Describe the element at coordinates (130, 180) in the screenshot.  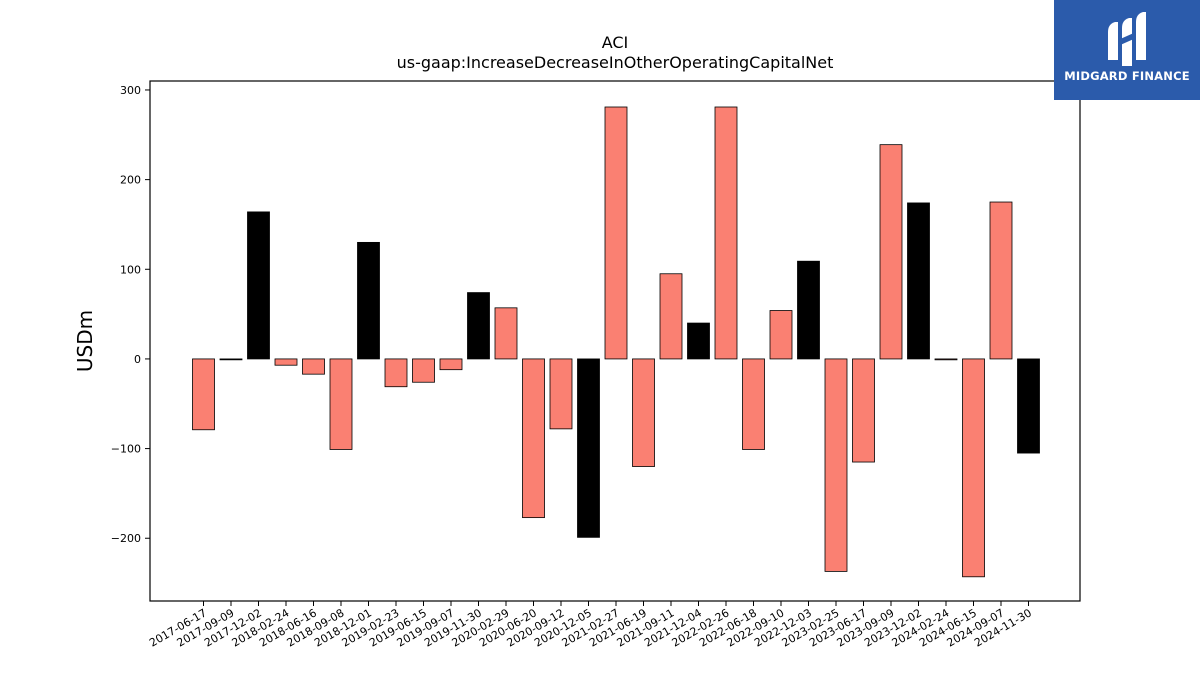
I see `y-tick-label: 200` at that location.